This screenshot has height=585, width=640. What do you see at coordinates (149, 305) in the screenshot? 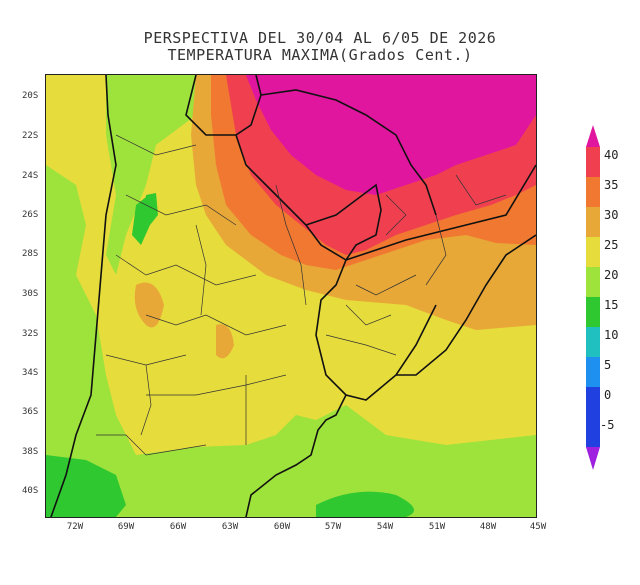
I see `zone-25-30-west` at bounding box center [149, 305].